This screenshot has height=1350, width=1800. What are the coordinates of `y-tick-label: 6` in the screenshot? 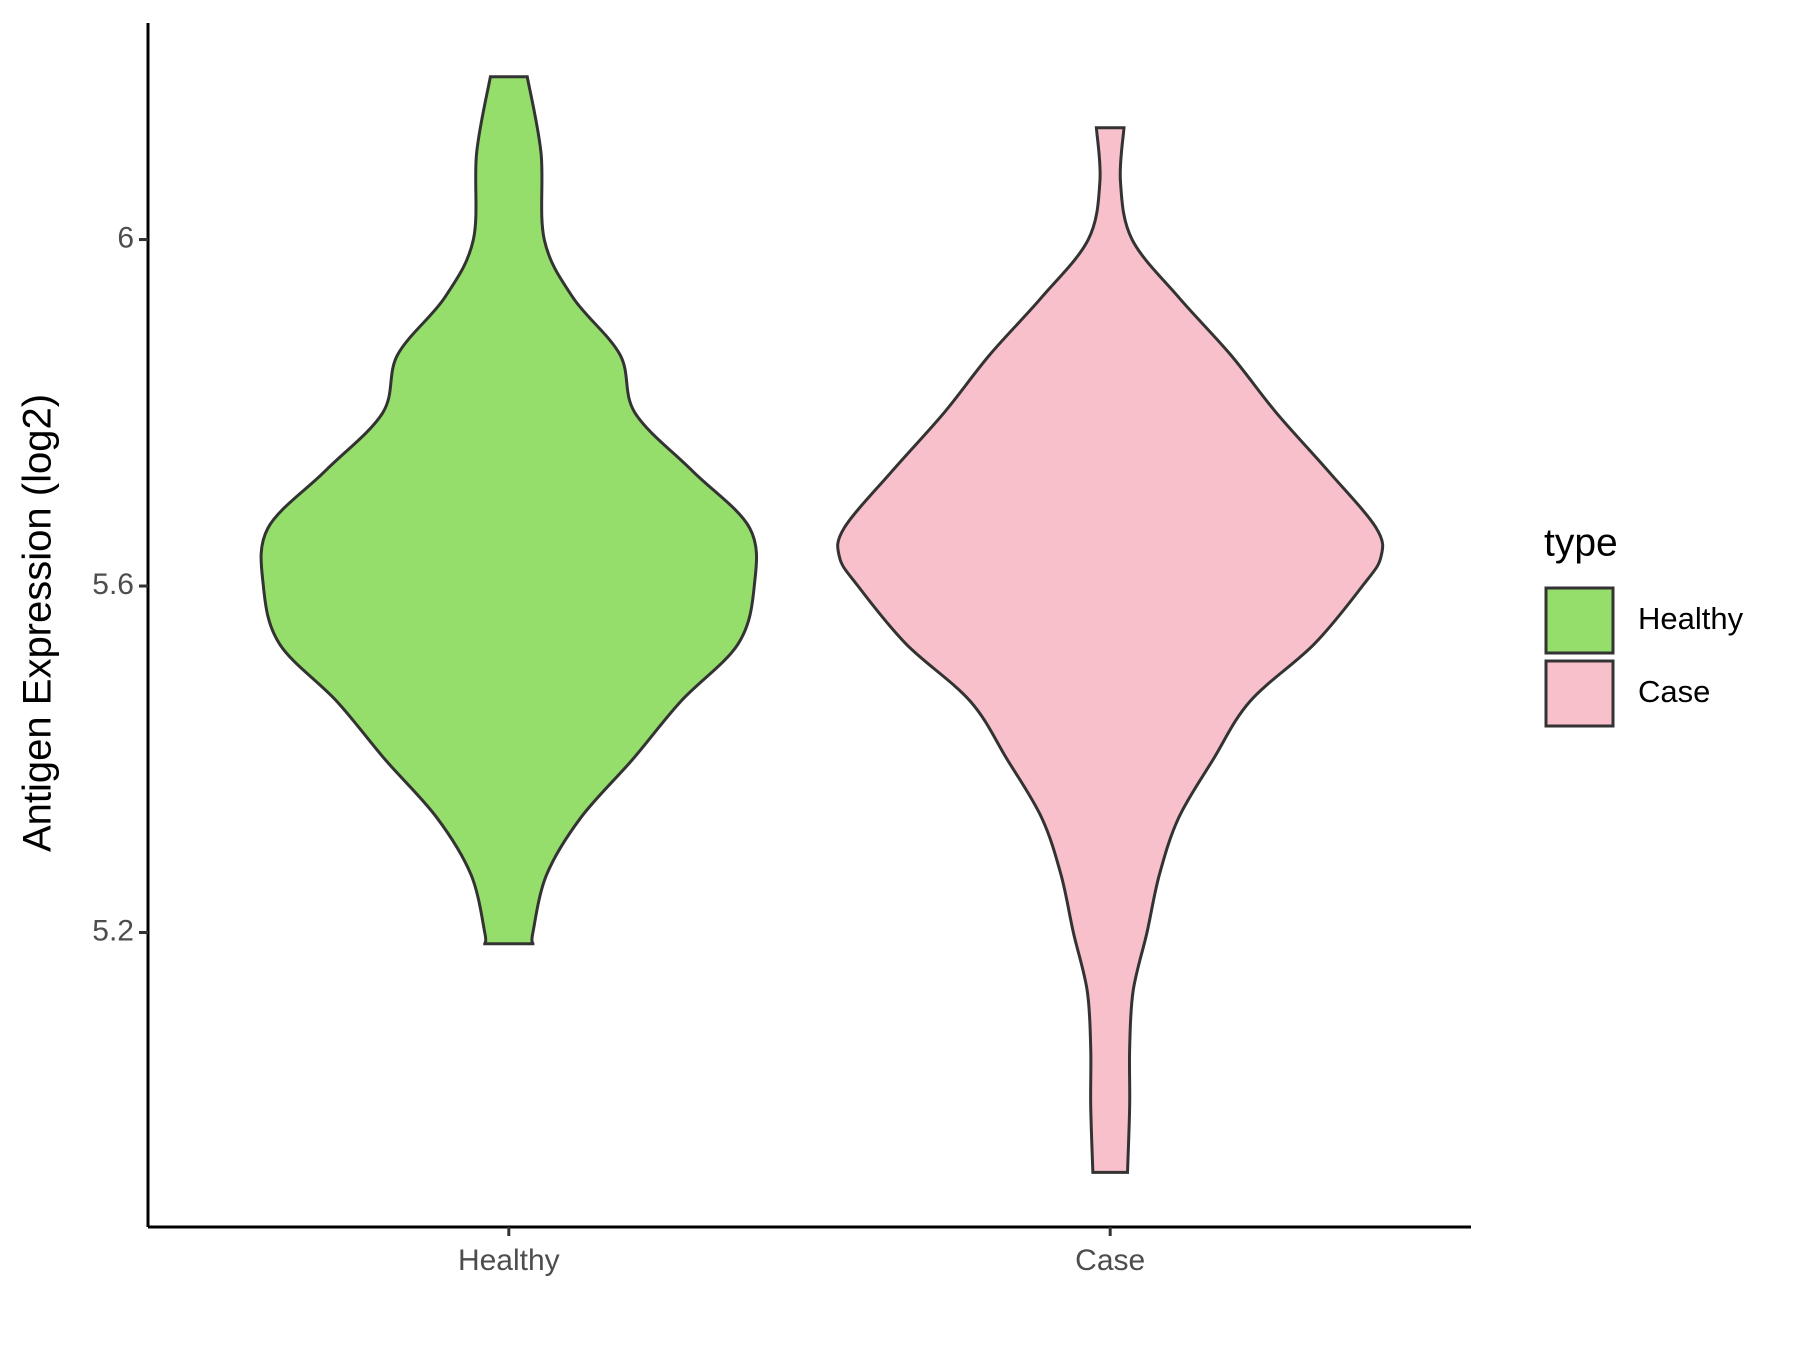 It's located at (125, 237).